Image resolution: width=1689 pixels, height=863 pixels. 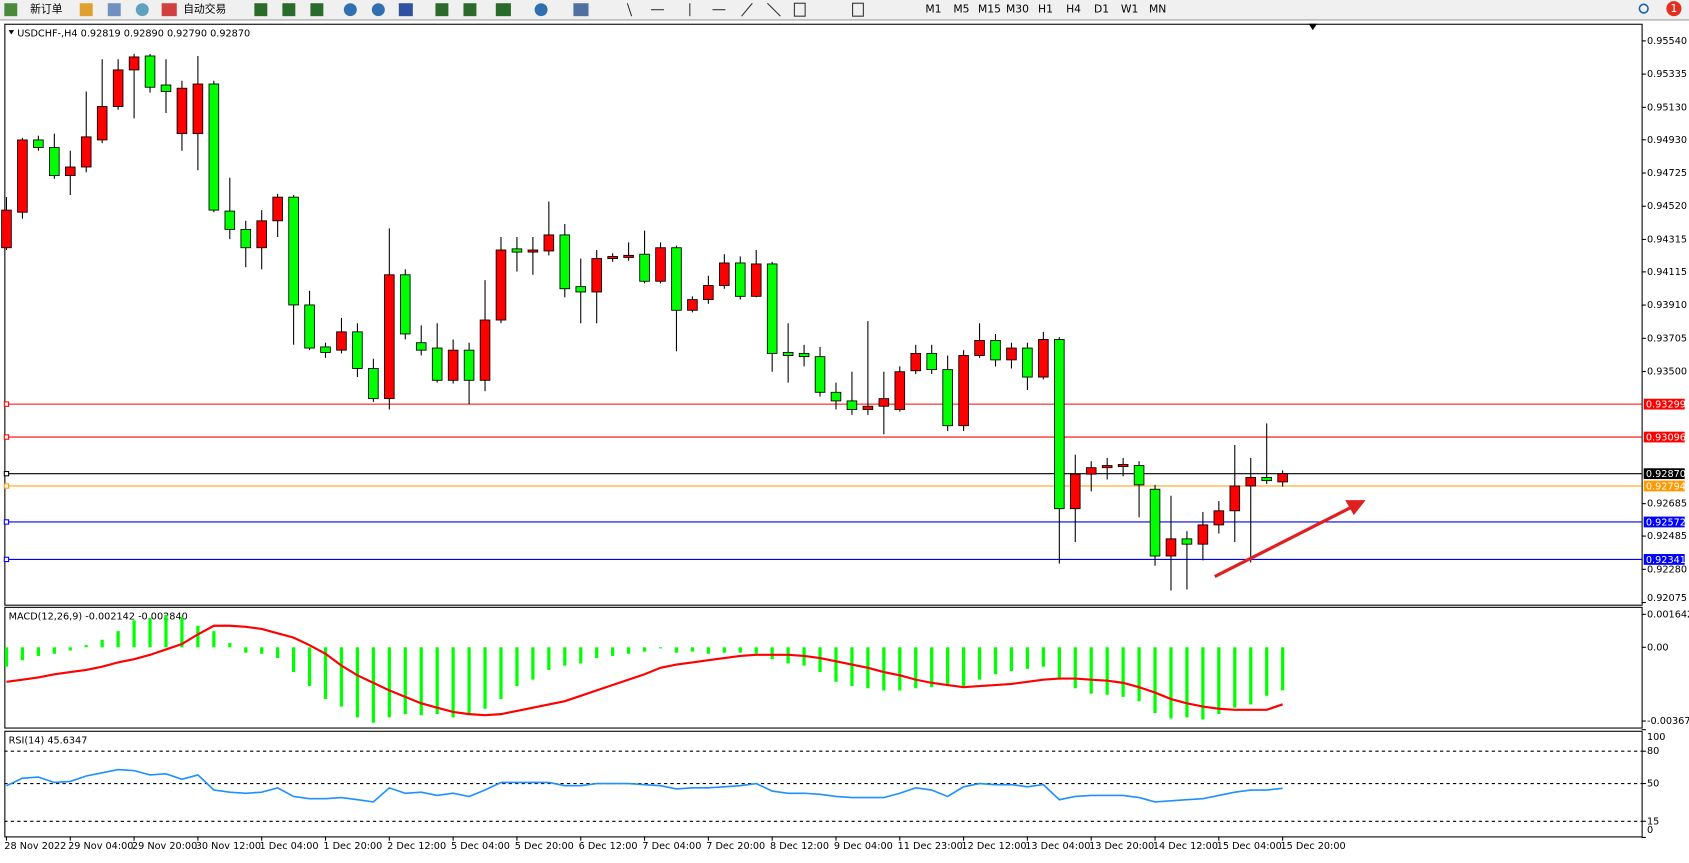 I want to click on y-tick-label: 0.92485, so click(x=1667, y=536).